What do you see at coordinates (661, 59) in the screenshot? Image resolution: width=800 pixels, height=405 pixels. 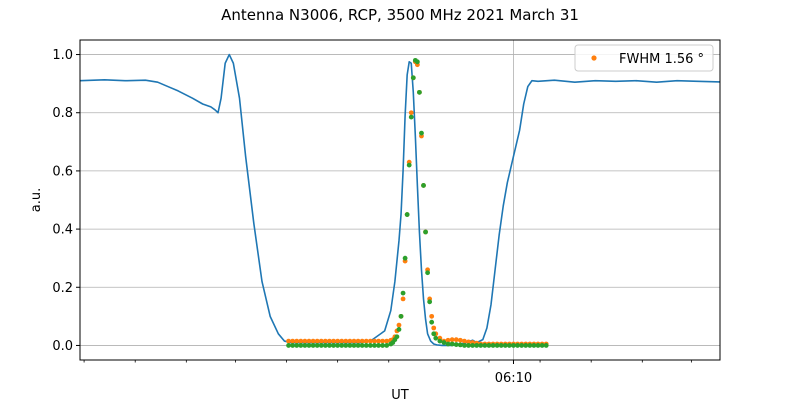 I see `legend-label: FWHM 1.56 °` at bounding box center [661, 59].